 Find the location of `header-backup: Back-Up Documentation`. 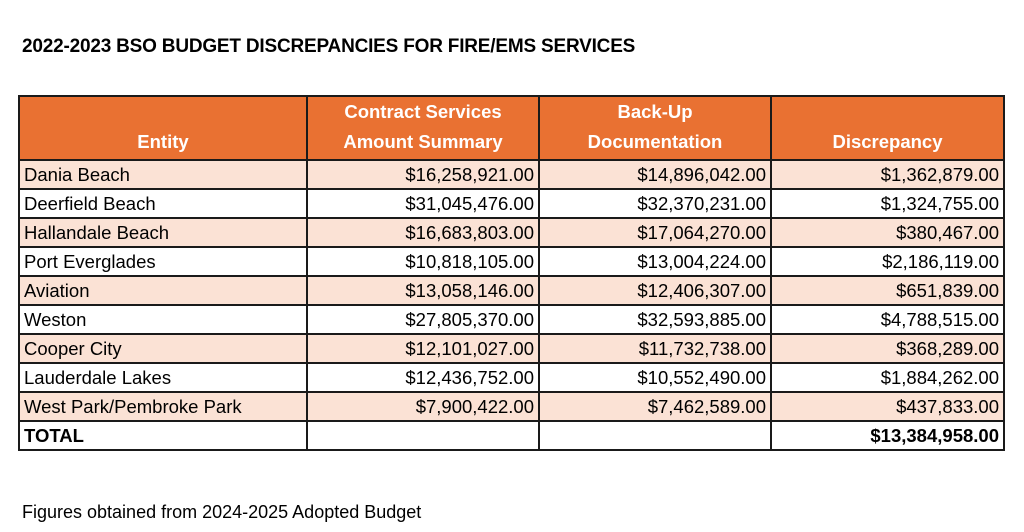

header-backup: Back-Up Documentation is located at coordinates (655, 128).